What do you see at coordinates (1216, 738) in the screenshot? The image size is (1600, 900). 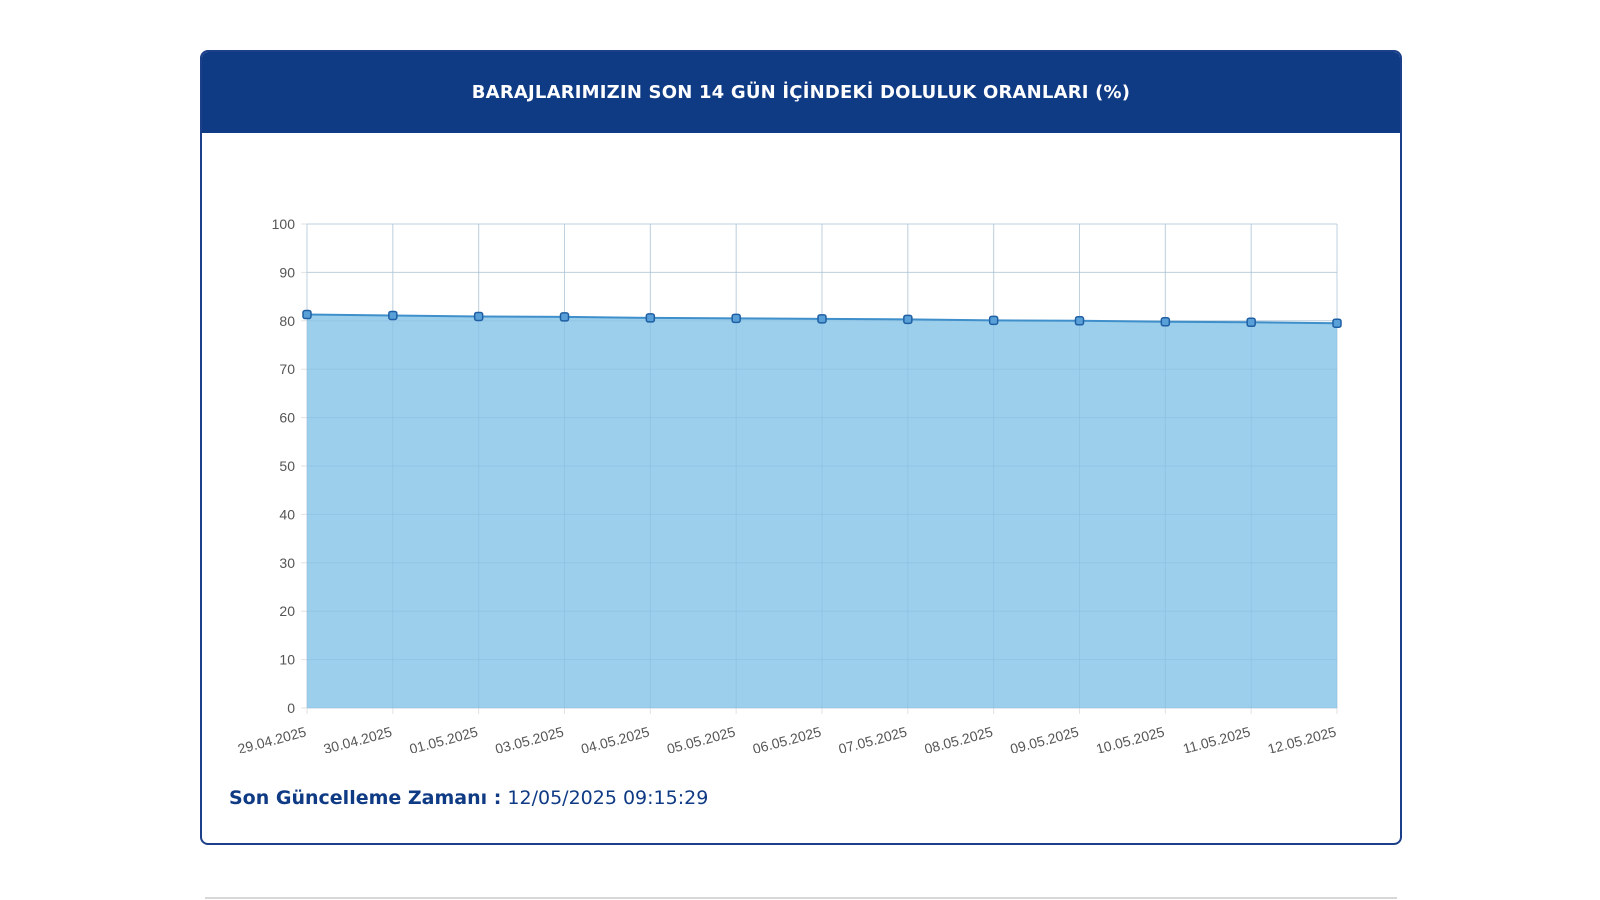 I see `x-tick-label: 11.05.2025` at bounding box center [1216, 738].